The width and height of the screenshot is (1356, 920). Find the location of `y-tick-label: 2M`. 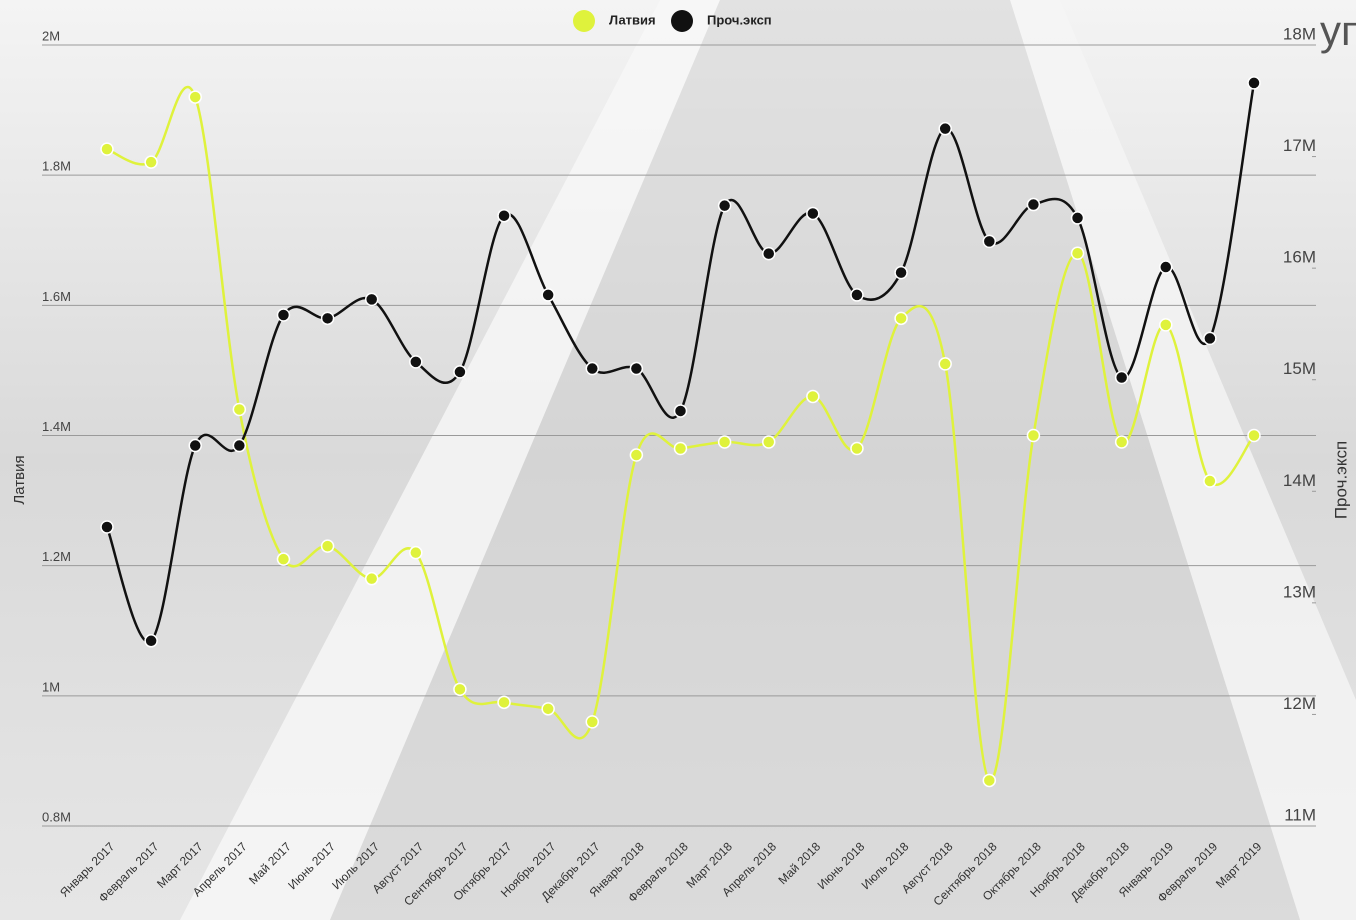

y-tick-label: 2M is located at coordinates (51, 35).